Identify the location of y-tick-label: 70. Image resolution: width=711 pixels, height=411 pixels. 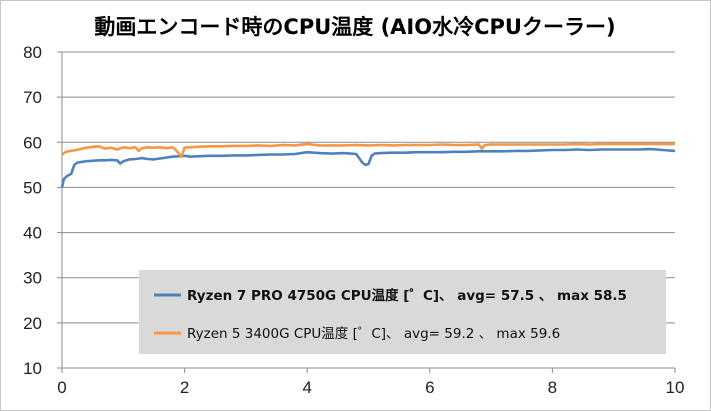
(32, 97).